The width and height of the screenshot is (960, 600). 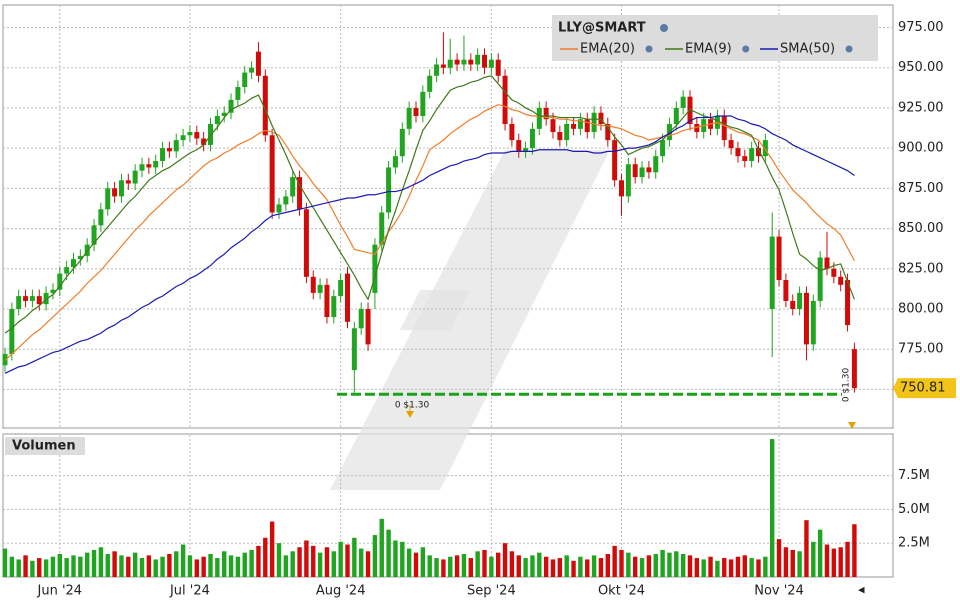 What do you see at coordinates (921, 188) in the screenshot?
I see `y-tick-label: 875.00` at bounding box center [921, 188].